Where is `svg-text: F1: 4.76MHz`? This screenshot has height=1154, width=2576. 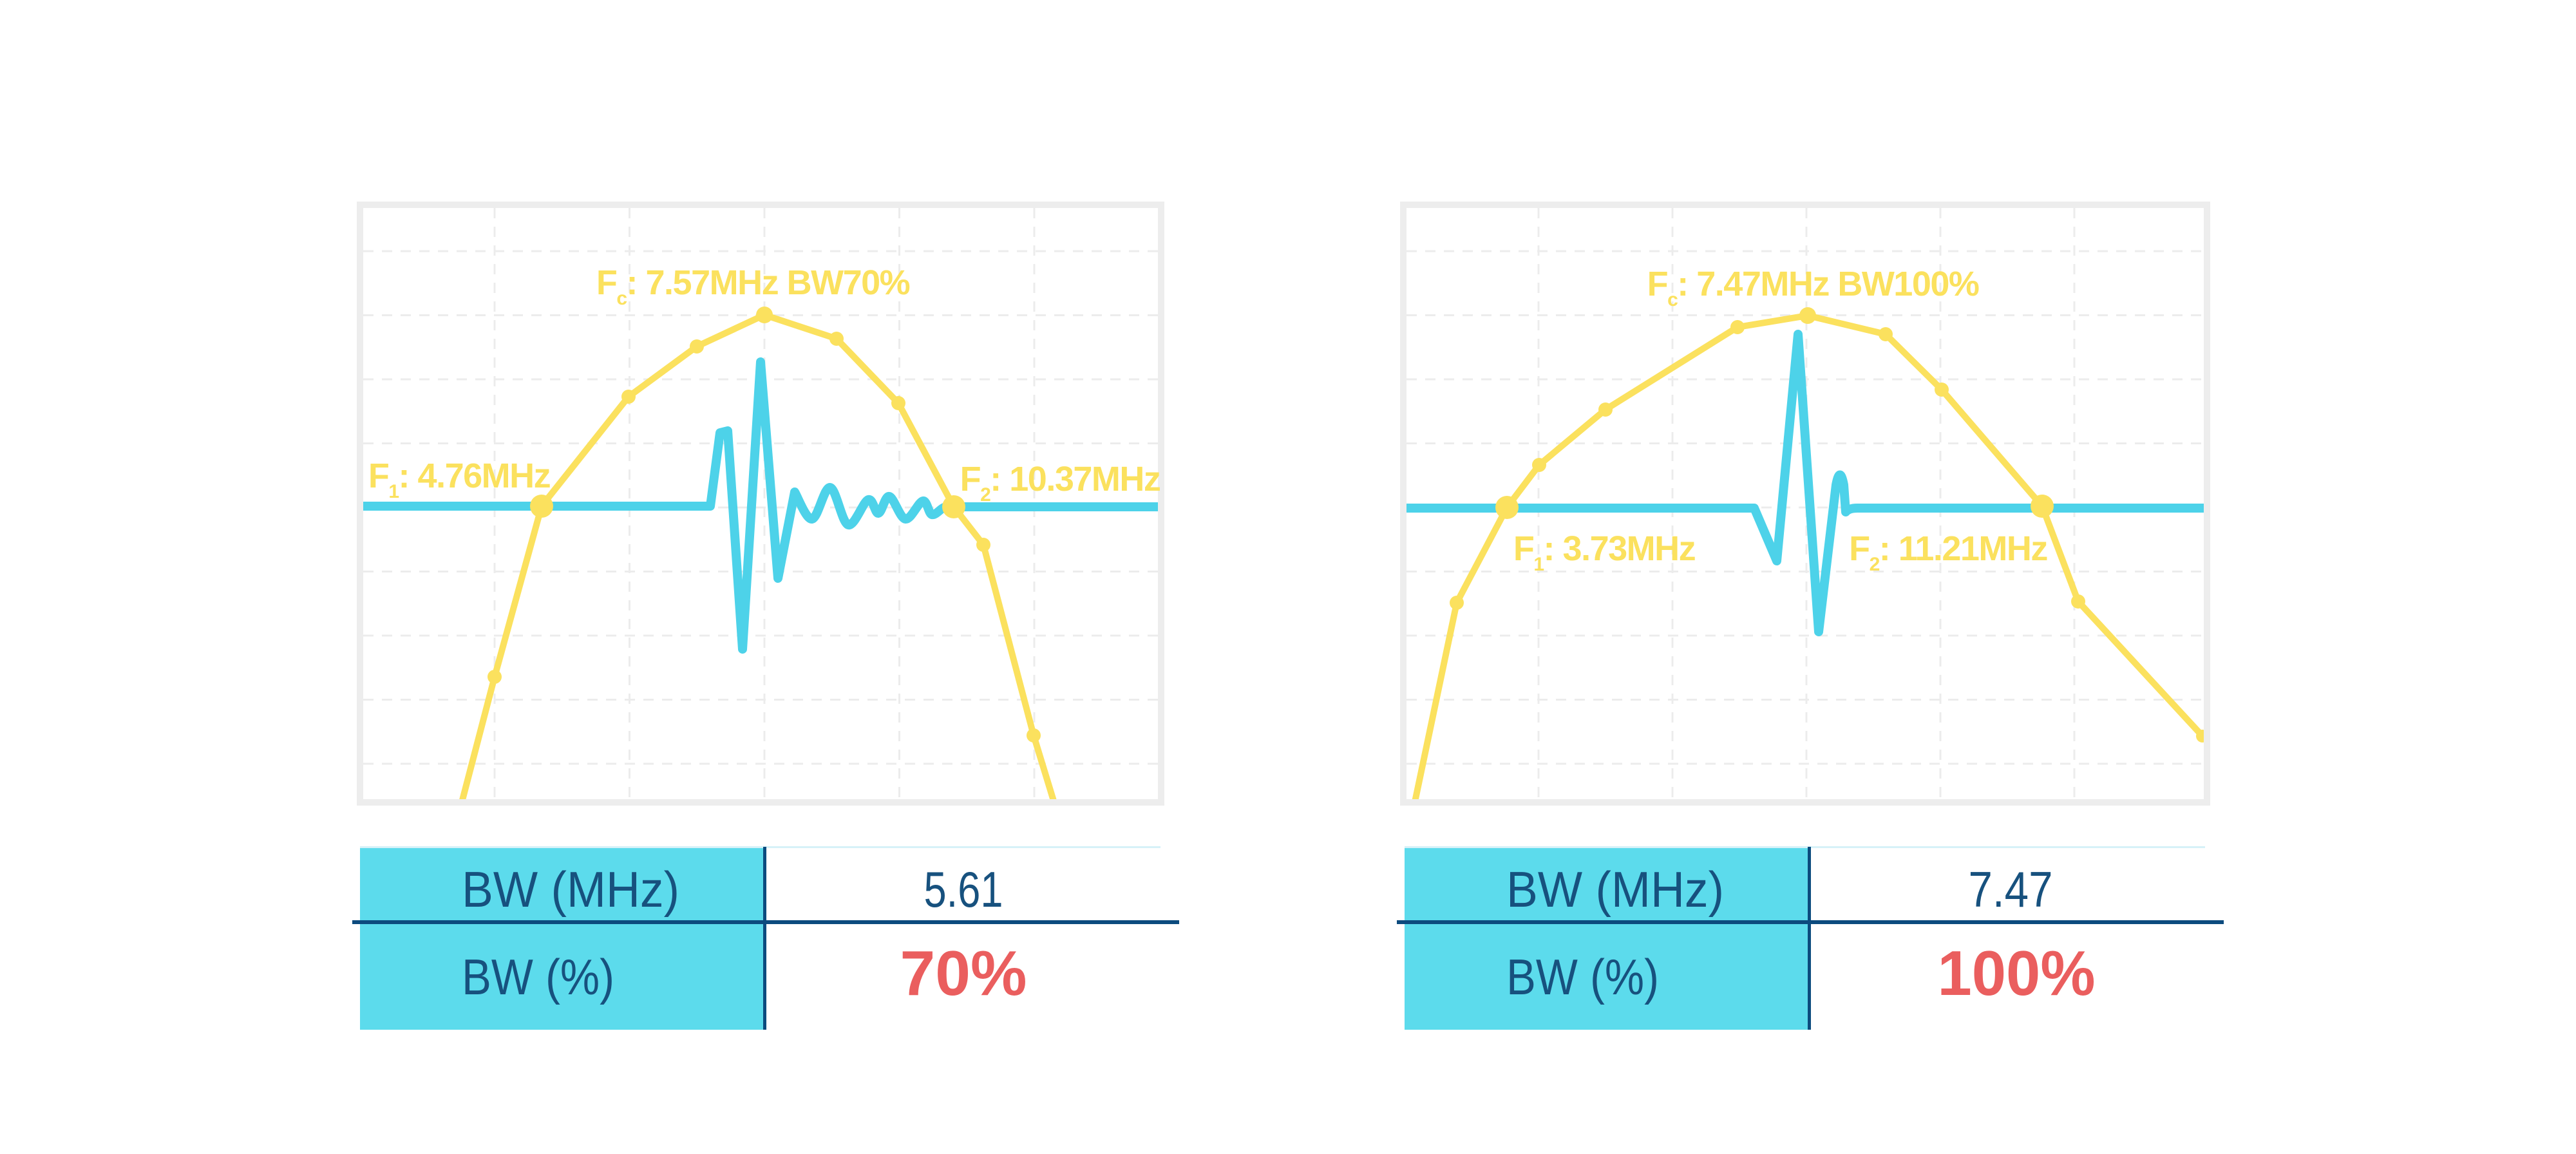
svg-text: F1: 4.76MHz is located at coordinates (460, 480).